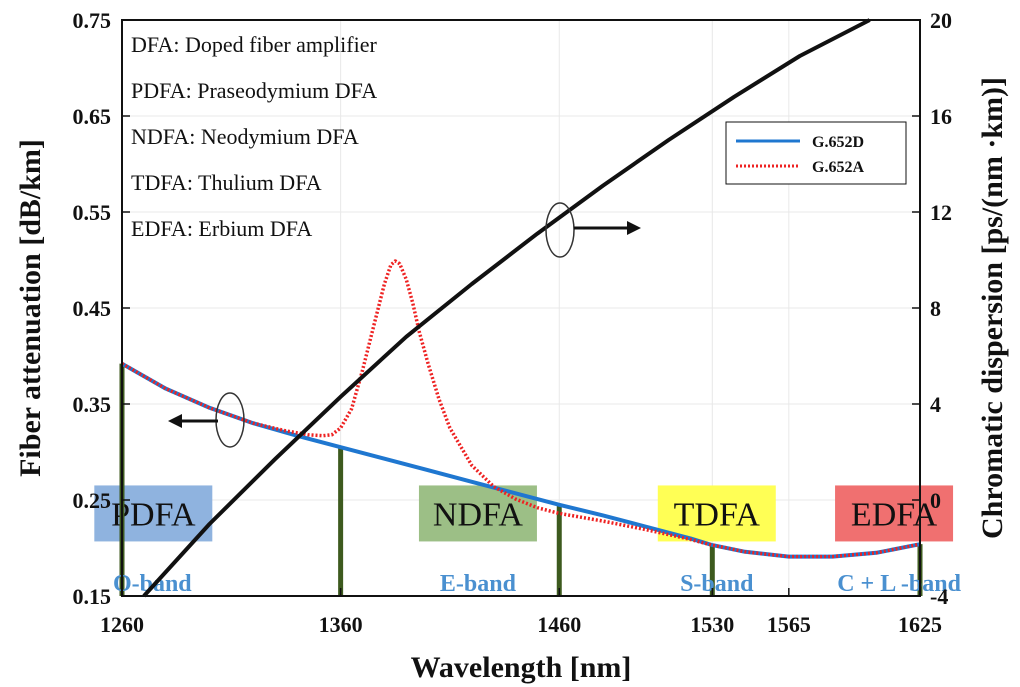 The image size is (1020, 687). What do you see at coordinates (935, 308) in the screenshot?
I see `y-right-tick-label: 8` at bounding box center [935, 308].